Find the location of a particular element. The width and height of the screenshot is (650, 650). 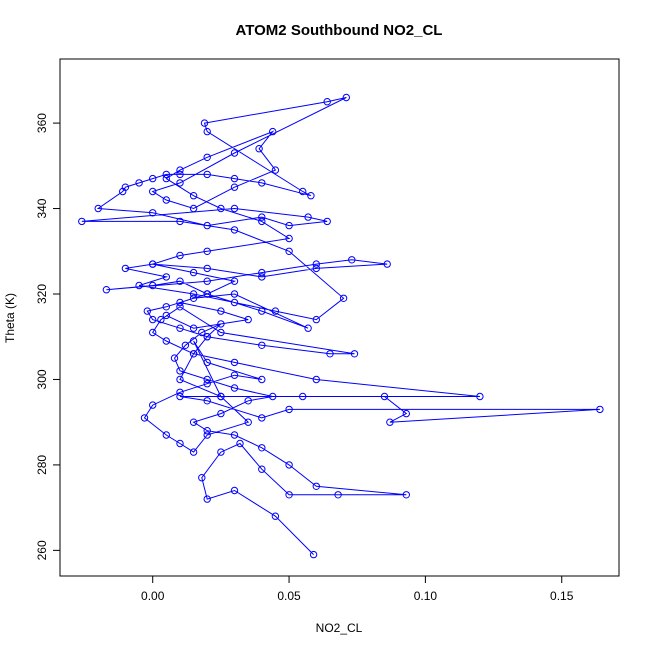

x-tick-label: 0.00 is located at coordinates (153, 596).